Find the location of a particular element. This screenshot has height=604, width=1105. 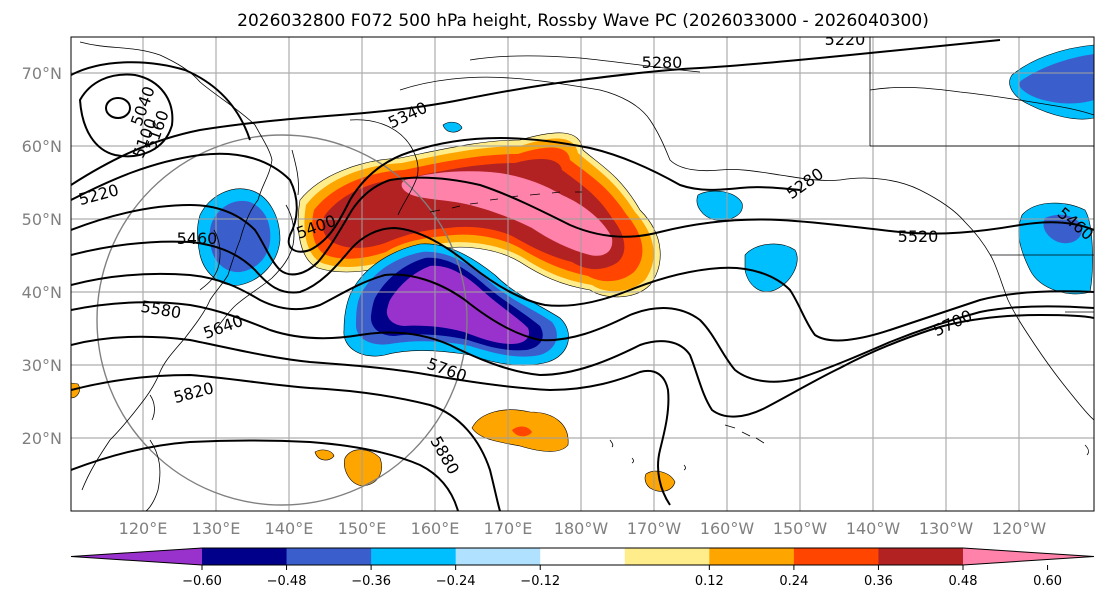

lon-label: 130°W is located at coordinates (946, 528).